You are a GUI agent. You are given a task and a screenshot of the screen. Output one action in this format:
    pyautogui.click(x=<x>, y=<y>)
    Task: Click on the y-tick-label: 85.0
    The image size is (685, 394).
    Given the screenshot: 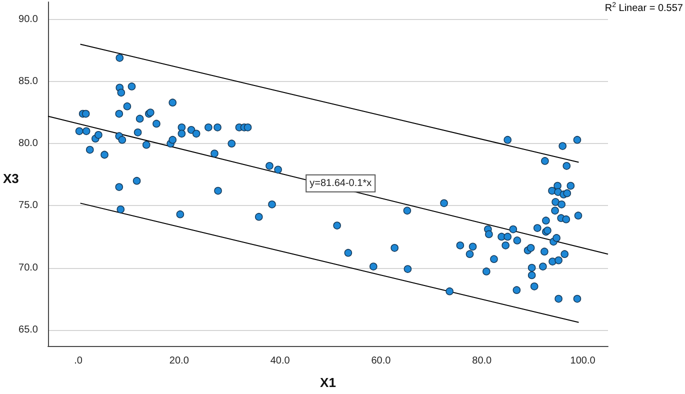 What is the action you would take?
    pyautogui.click(x=28, y=81)
    